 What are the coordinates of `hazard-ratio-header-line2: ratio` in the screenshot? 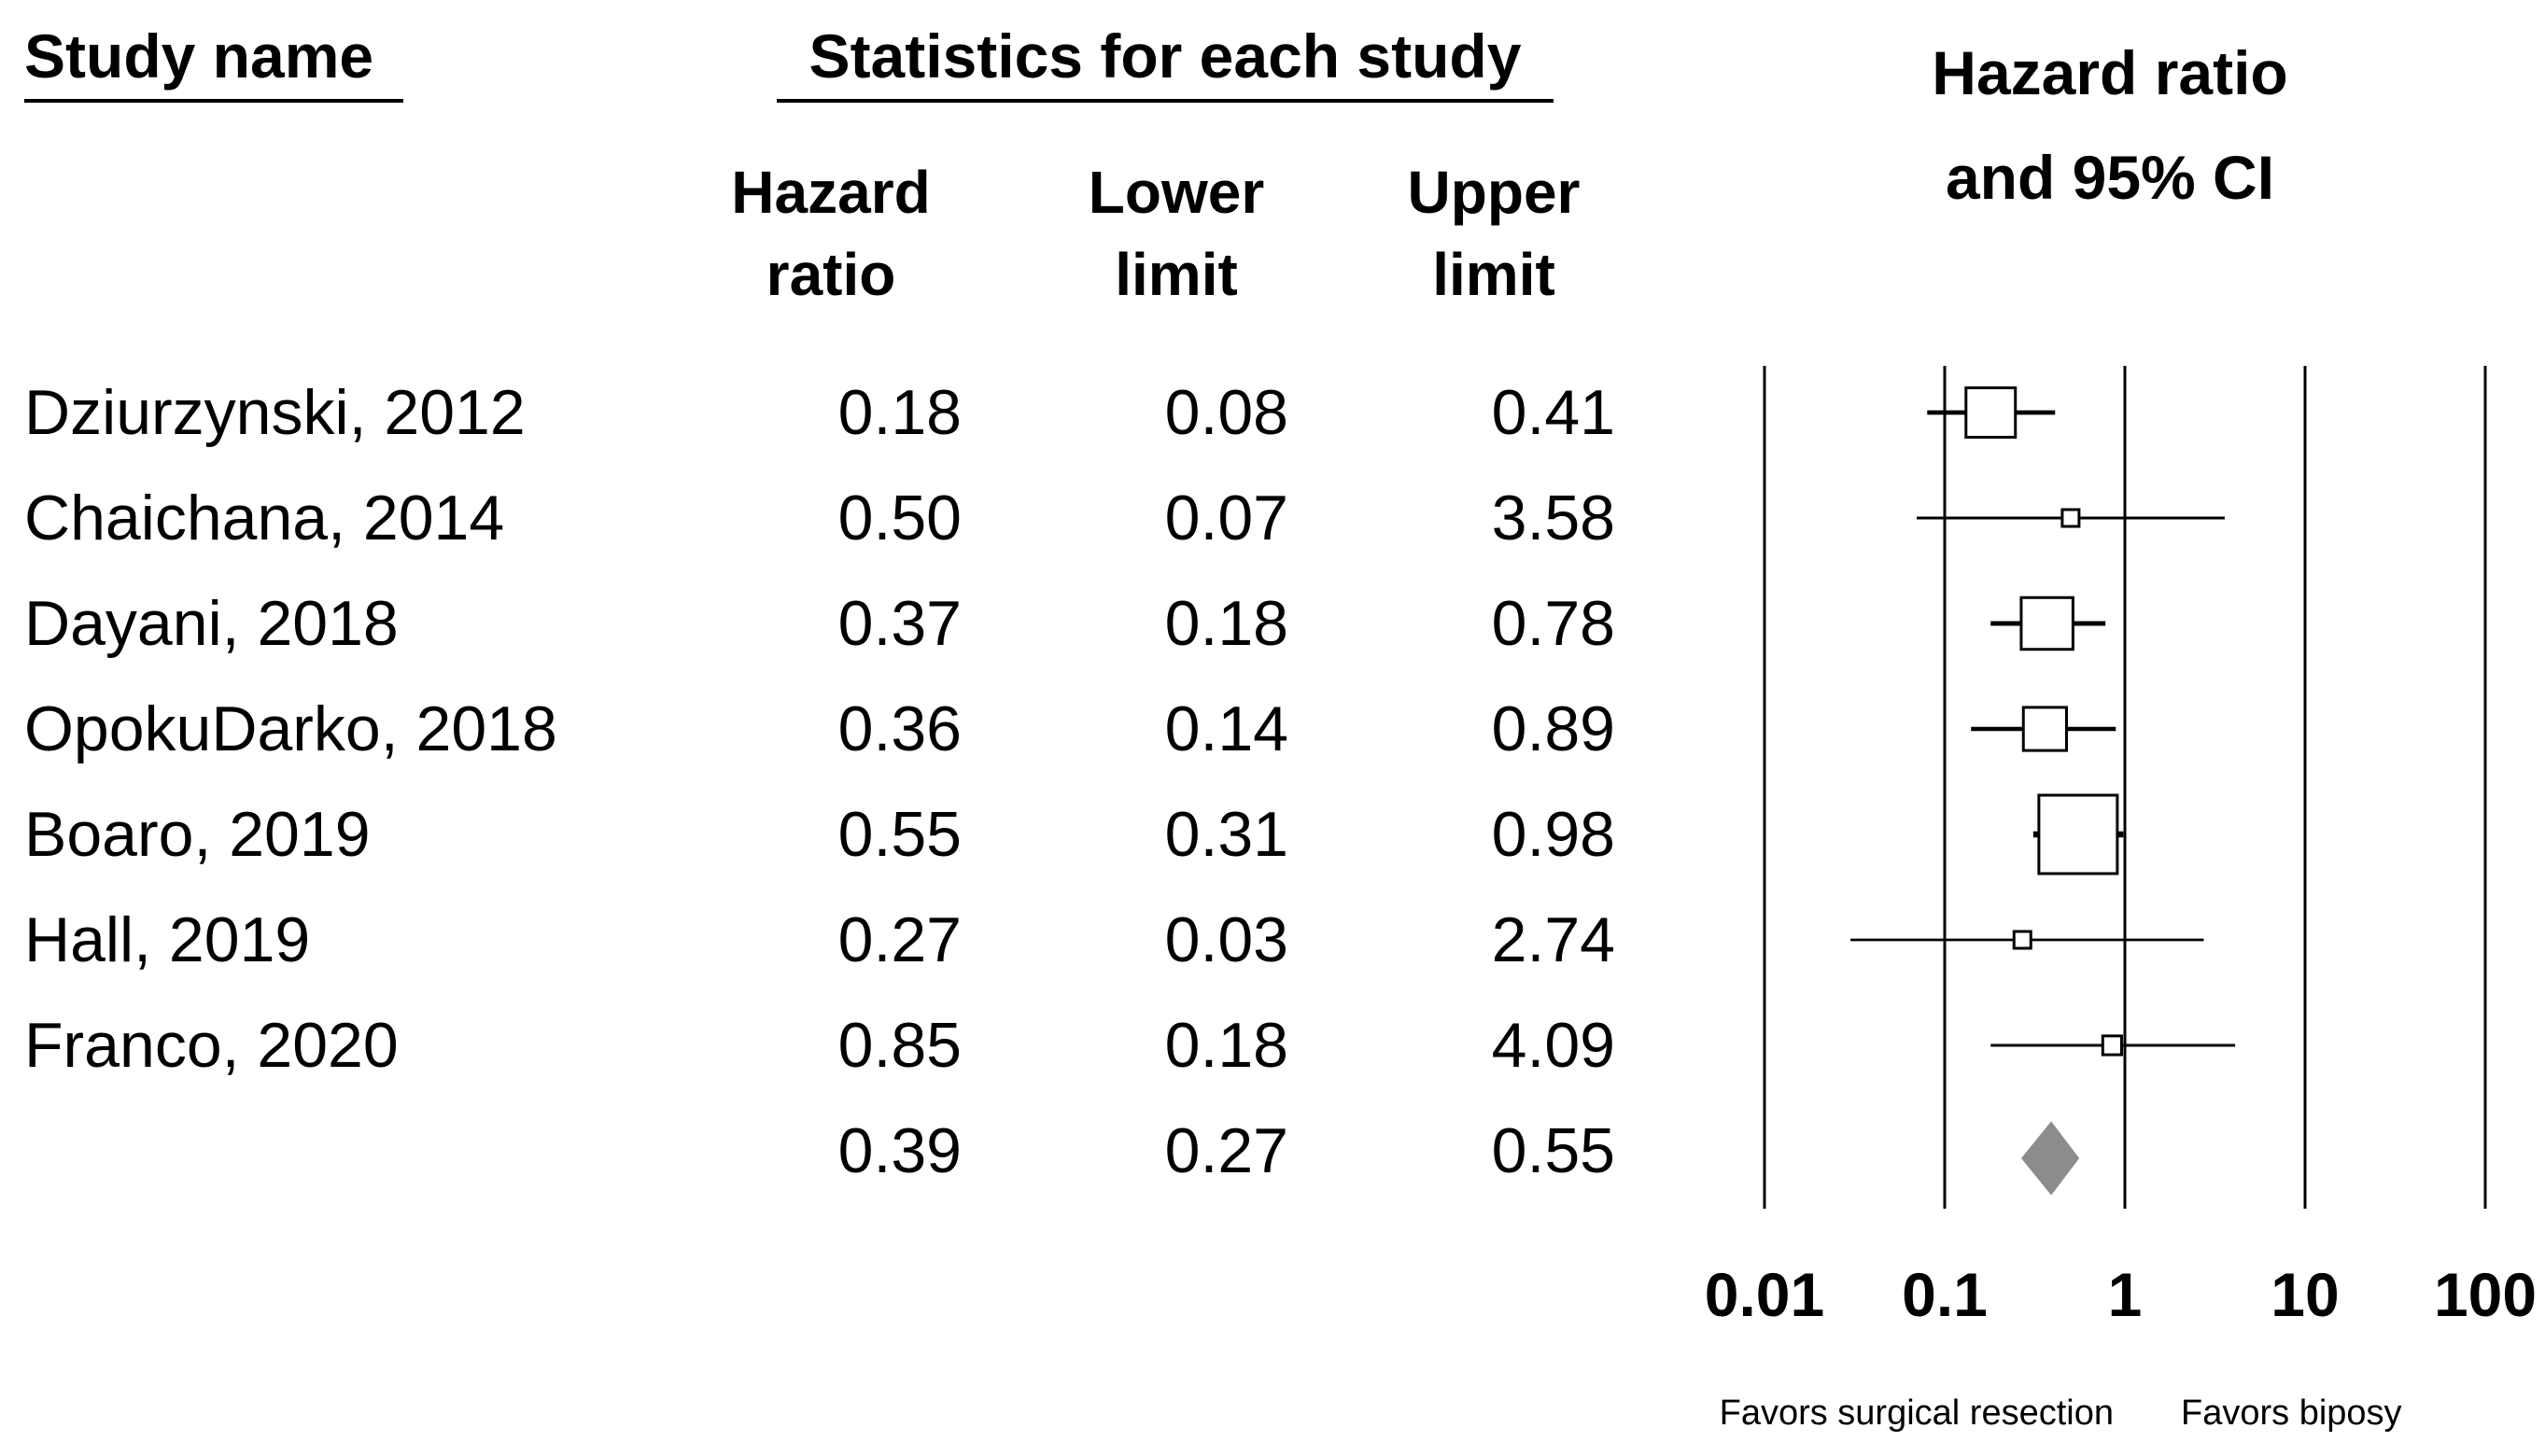 It's located at (831, 274).